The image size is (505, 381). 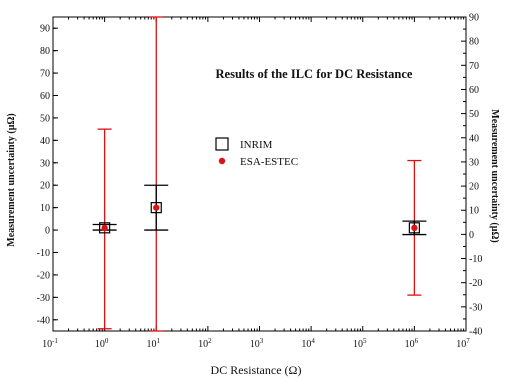 I want to click on y-tick-label-left: 30, so click(x=45, y=163).